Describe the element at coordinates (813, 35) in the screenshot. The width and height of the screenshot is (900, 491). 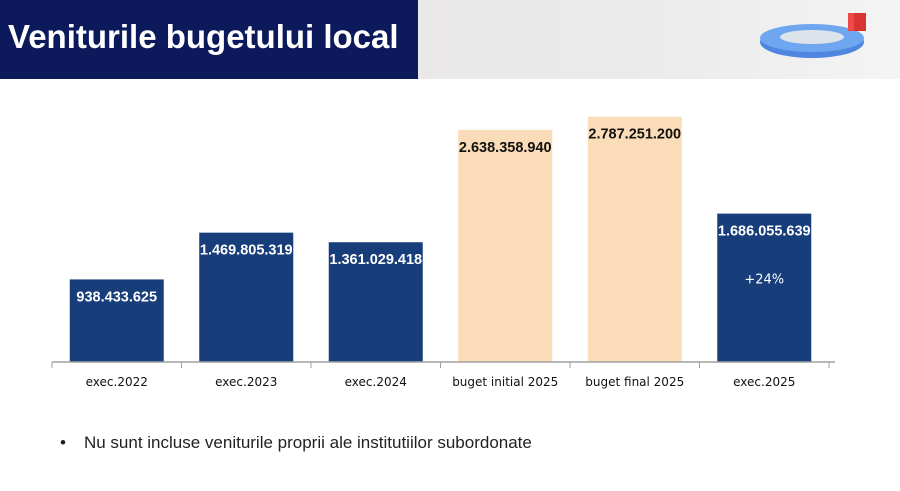
I see `ring-chart-logo-icon` at that location.